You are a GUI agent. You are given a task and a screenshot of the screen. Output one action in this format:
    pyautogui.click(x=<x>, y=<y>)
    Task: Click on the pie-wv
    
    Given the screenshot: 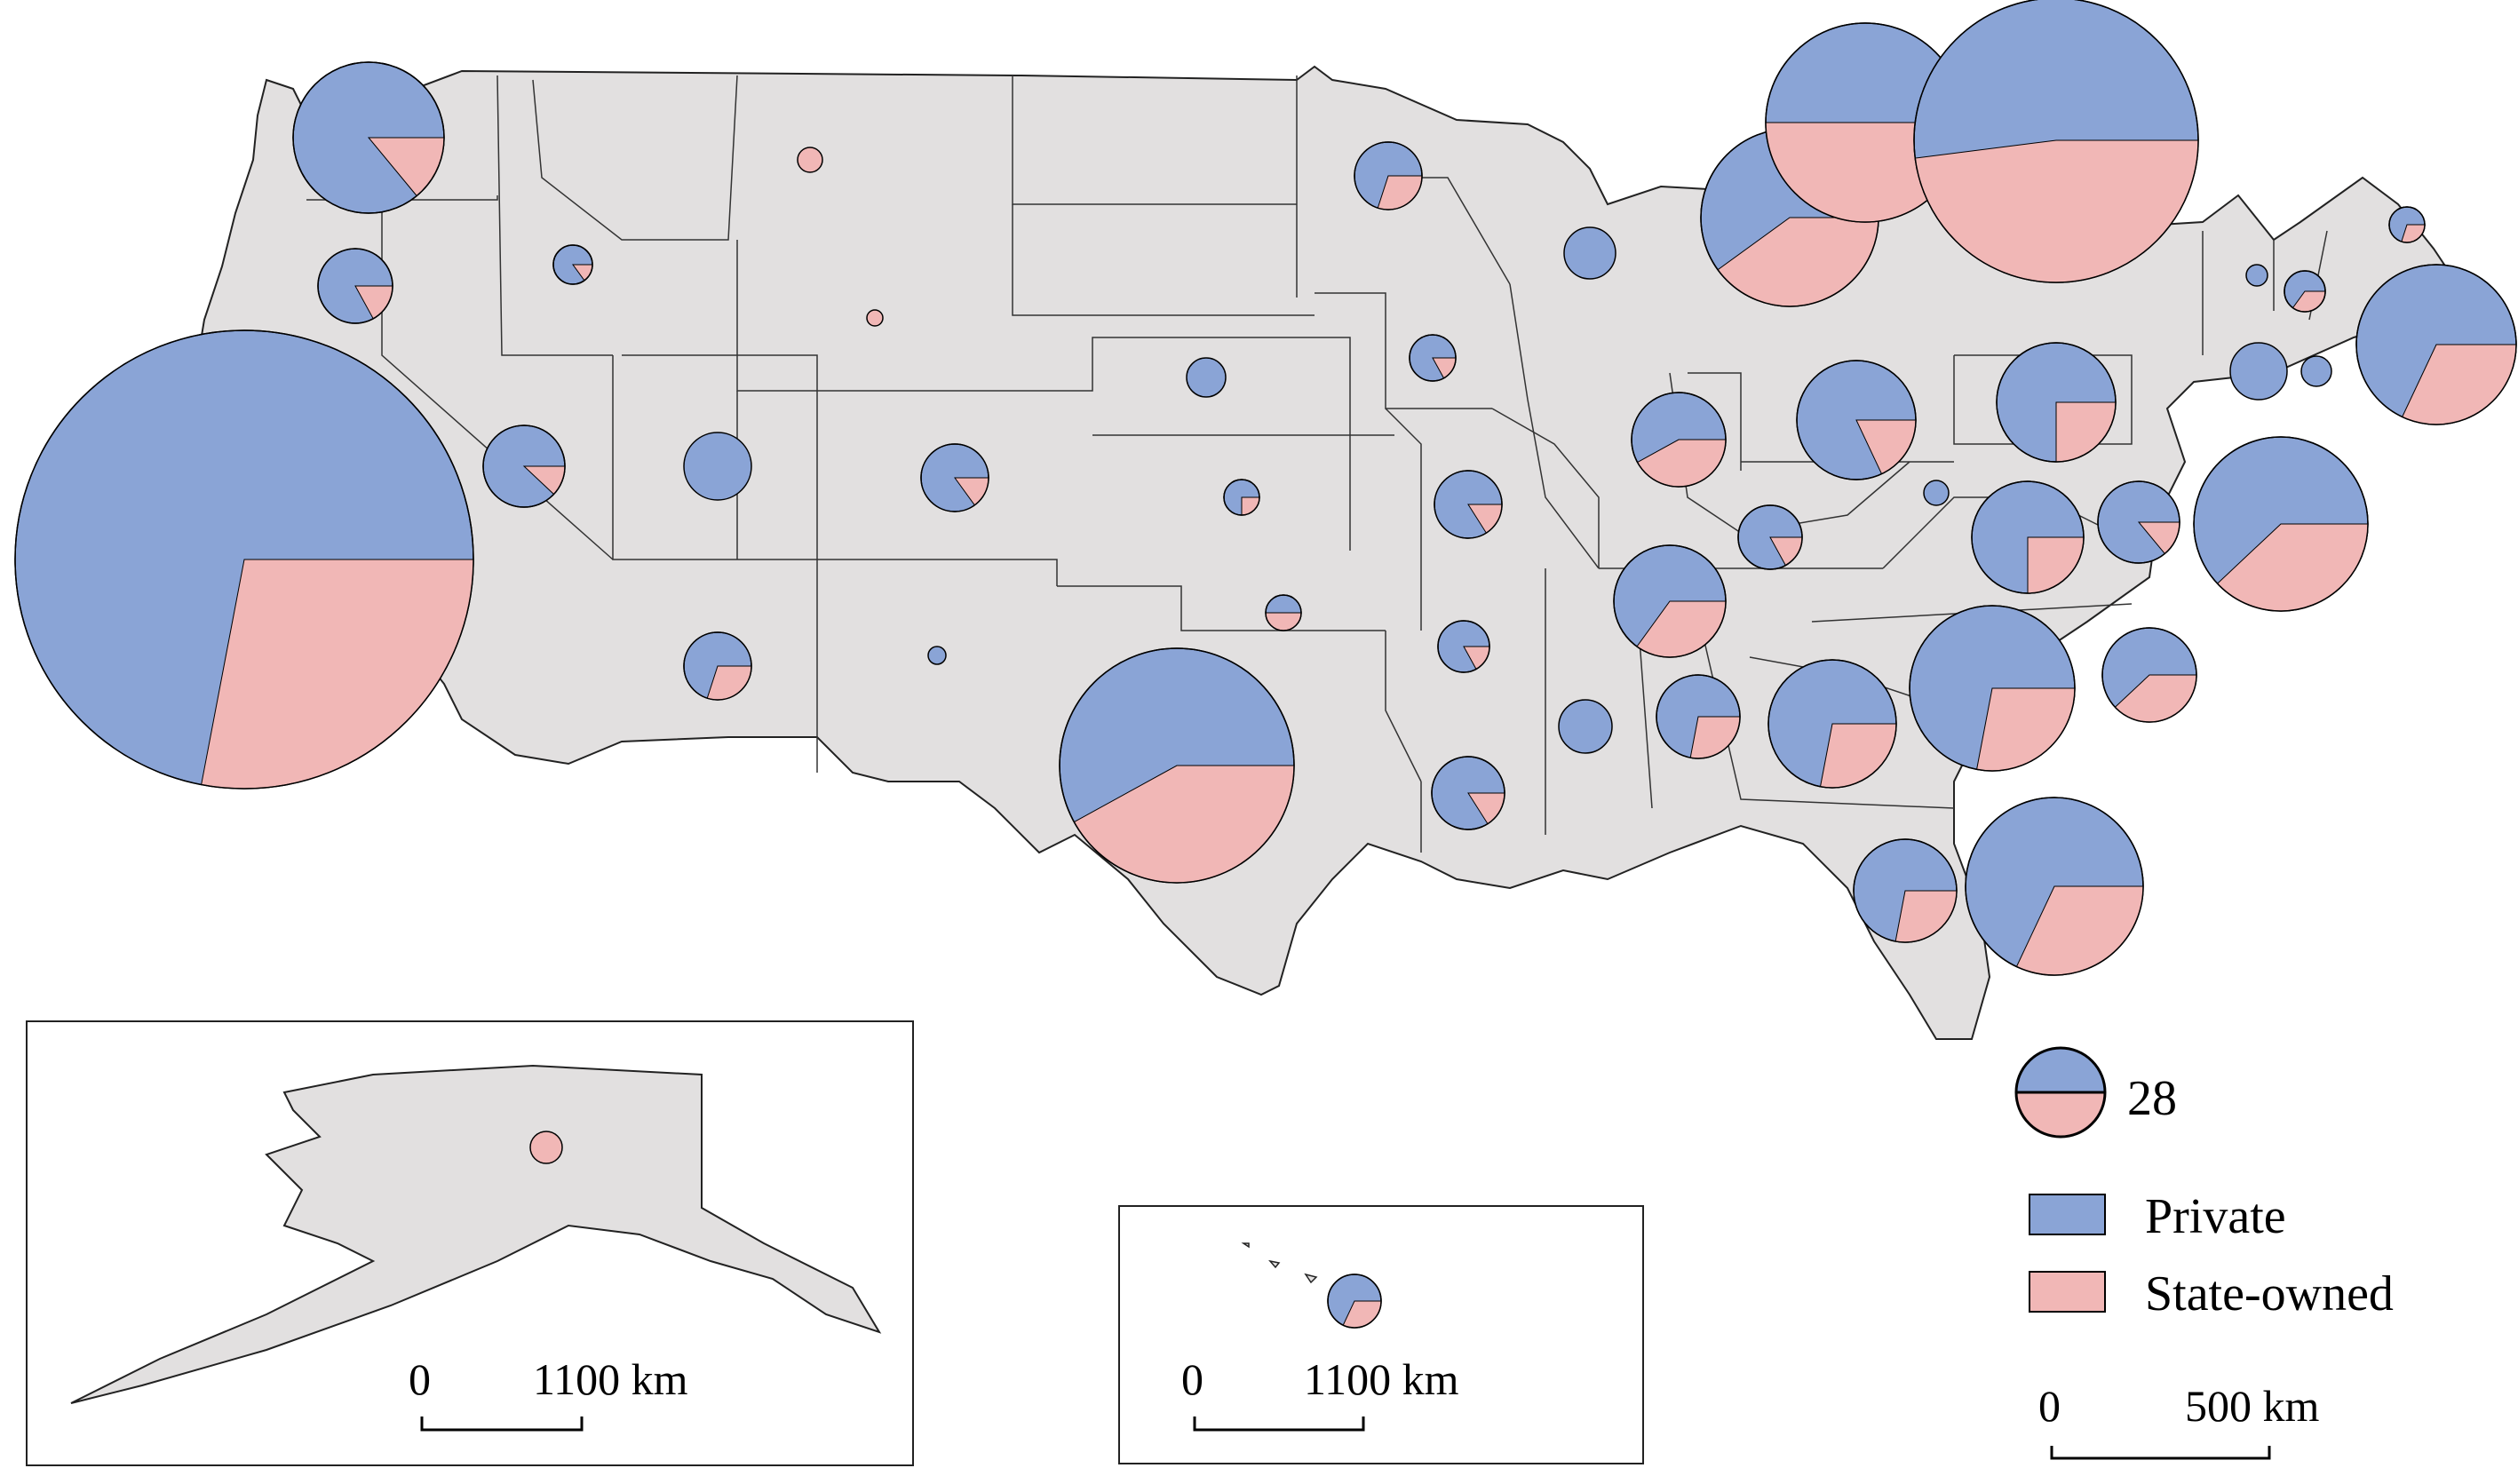 What is the action you would take?
    pyautogui.click(x=1936, y=493)
    